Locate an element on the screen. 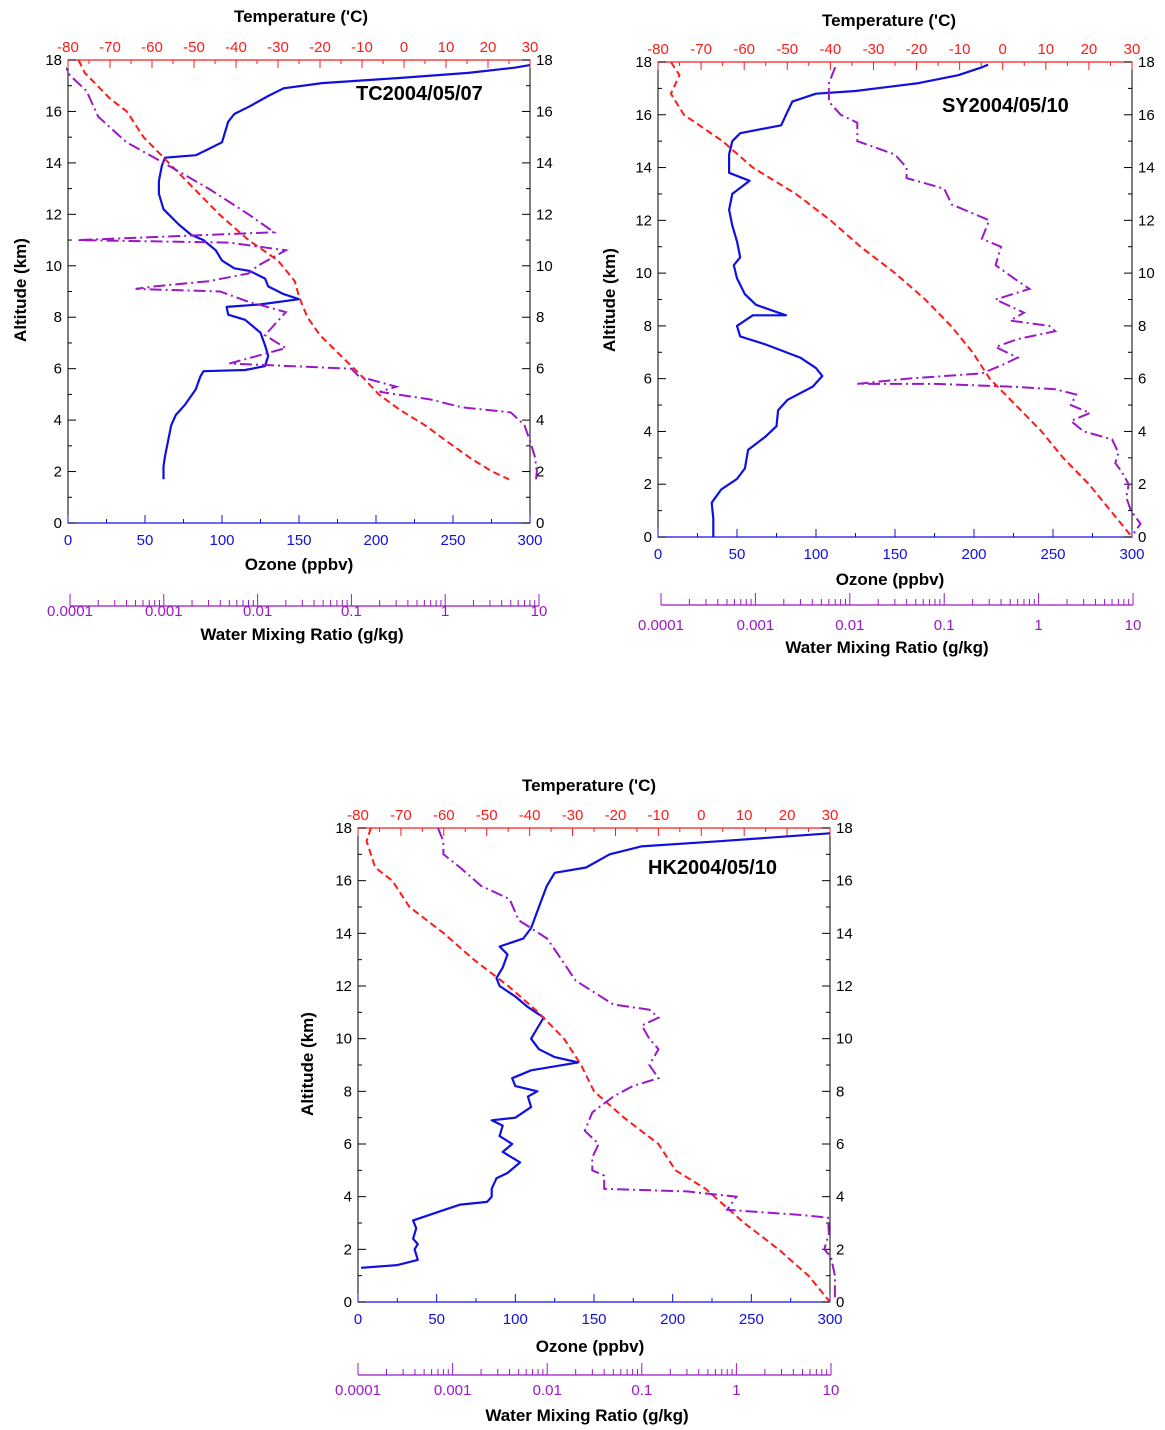  ozone-tick-label: 300 is located at coordinates (1131, 554).